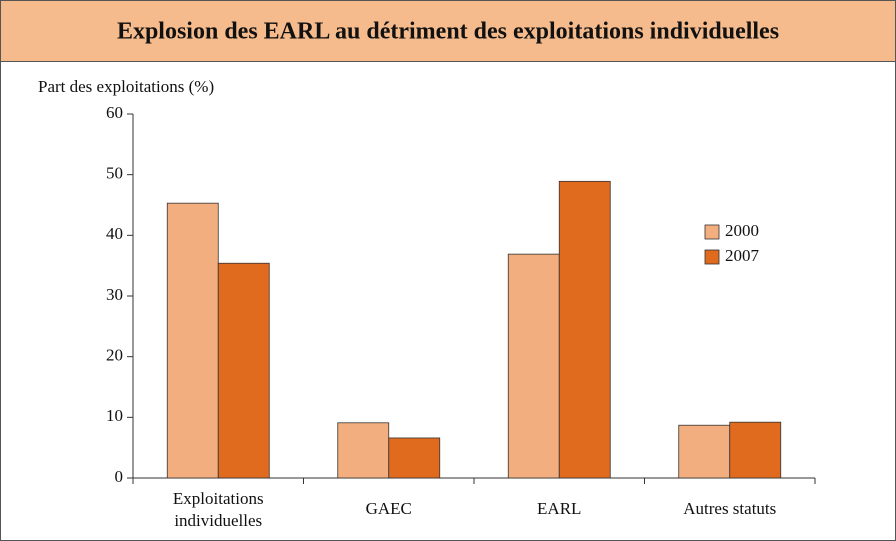  I want to click on x-tick-label: GAEC, so click(389, 508).